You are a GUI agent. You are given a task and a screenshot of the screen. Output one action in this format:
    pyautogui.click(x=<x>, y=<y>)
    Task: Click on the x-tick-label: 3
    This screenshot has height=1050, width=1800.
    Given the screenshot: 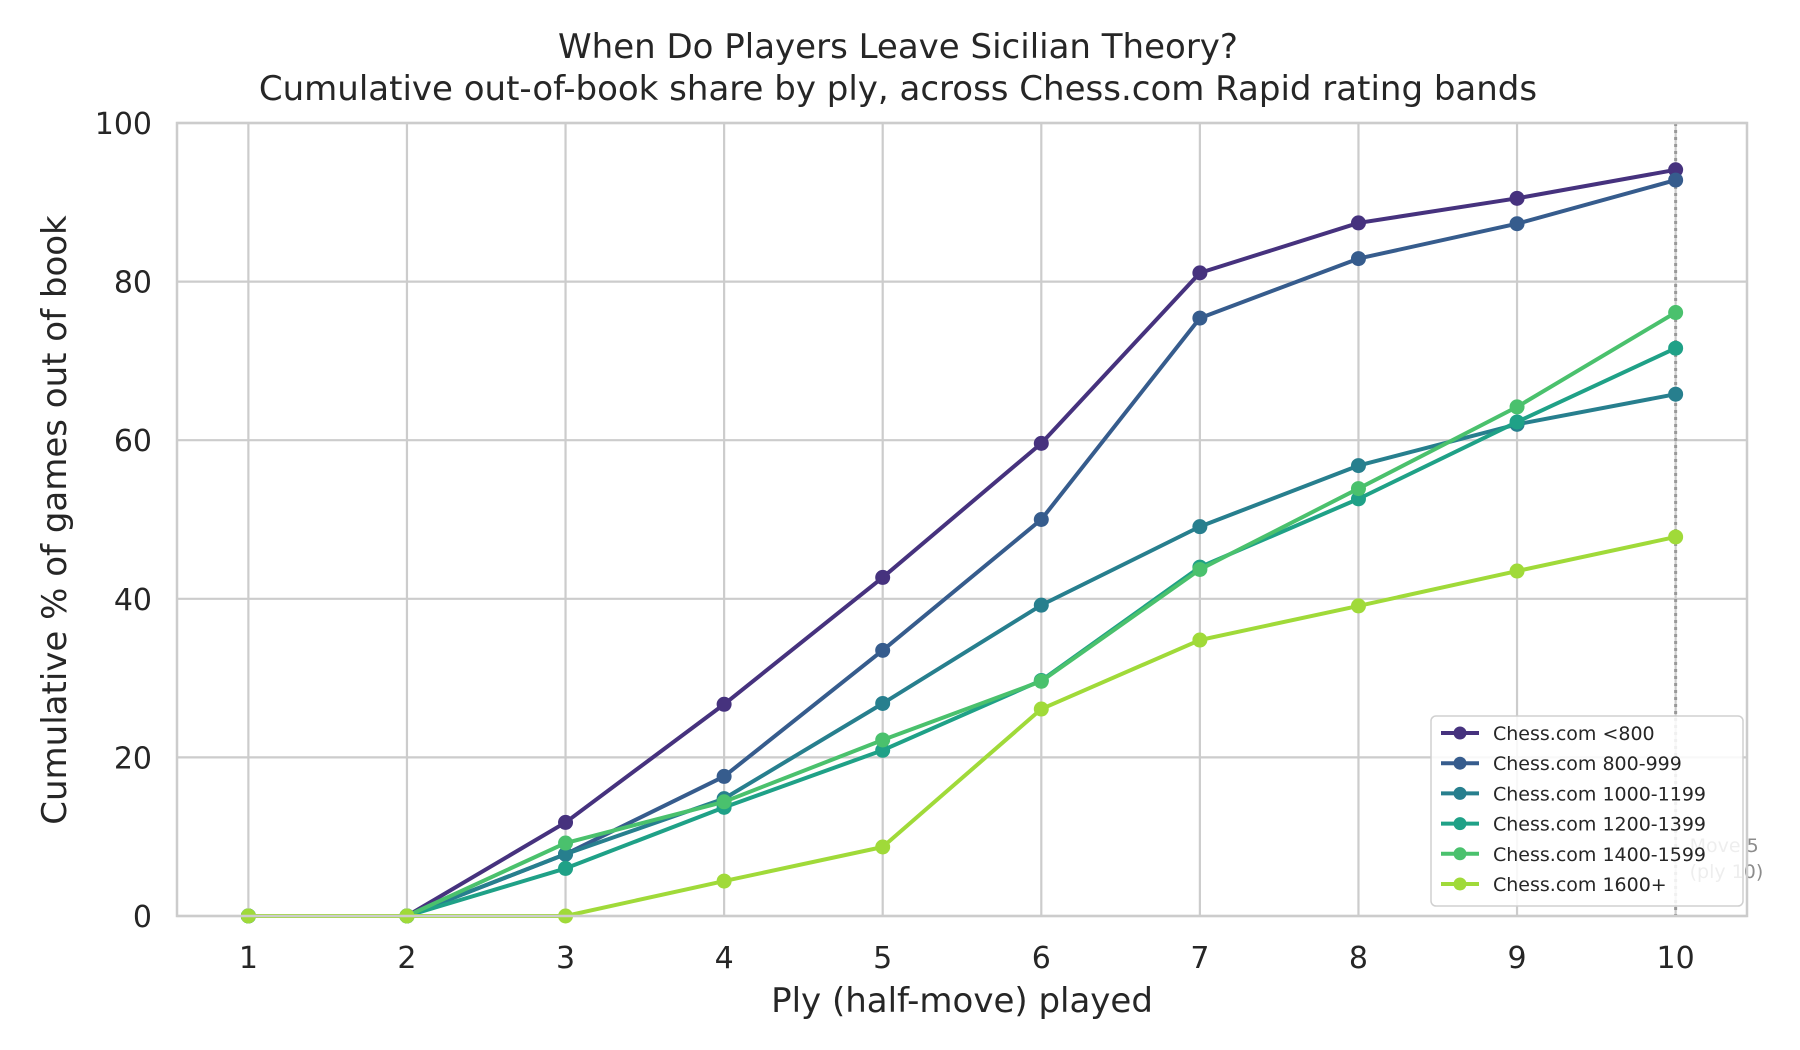 What is the action you would take?
    pyautogui.click(x=565, y=958)
    